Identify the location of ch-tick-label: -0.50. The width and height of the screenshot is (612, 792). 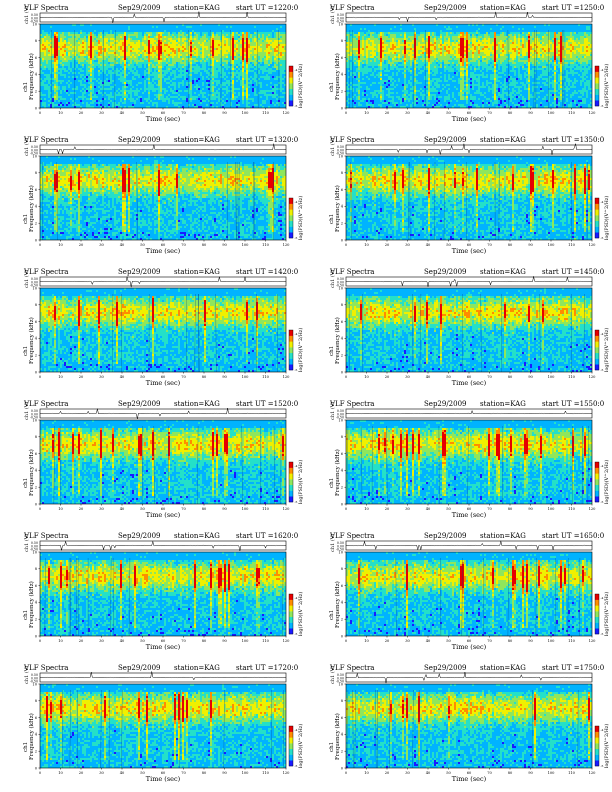
(340, 22).